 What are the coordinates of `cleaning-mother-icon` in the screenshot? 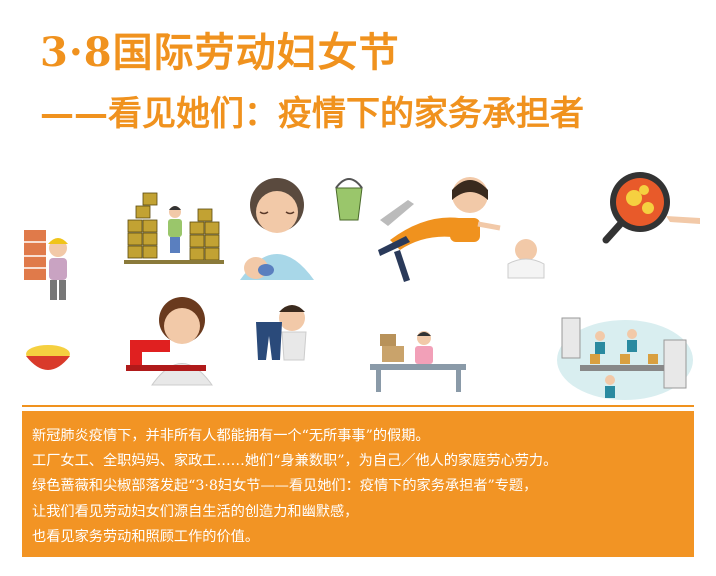 It's located at (439, 229).